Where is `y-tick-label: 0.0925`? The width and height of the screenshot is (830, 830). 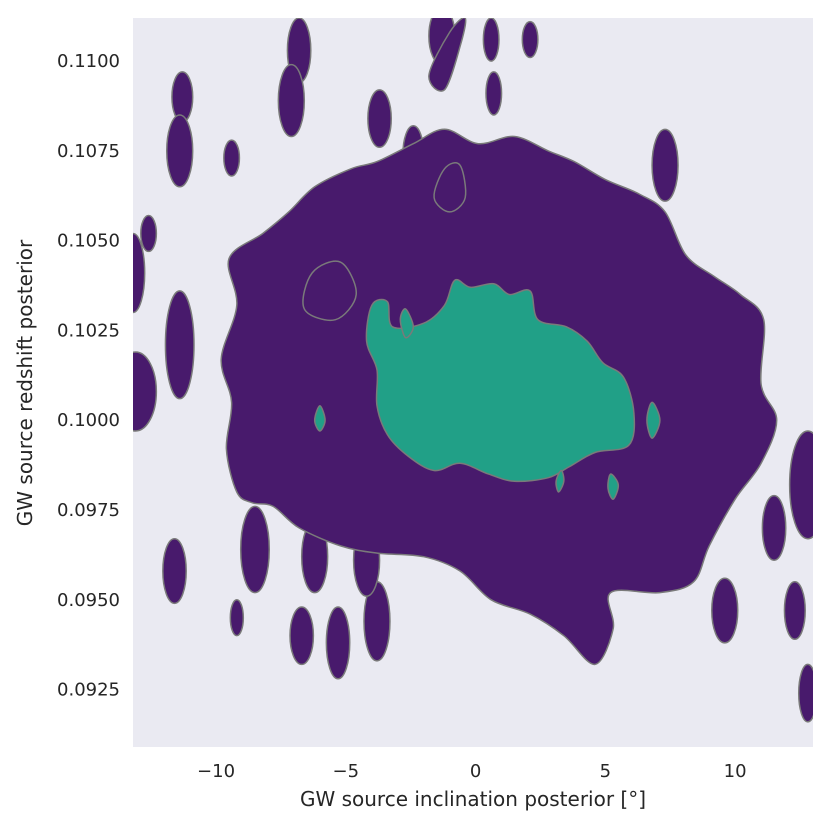 y-tick-label: 0.0925 is located at coordinates (88, 690).